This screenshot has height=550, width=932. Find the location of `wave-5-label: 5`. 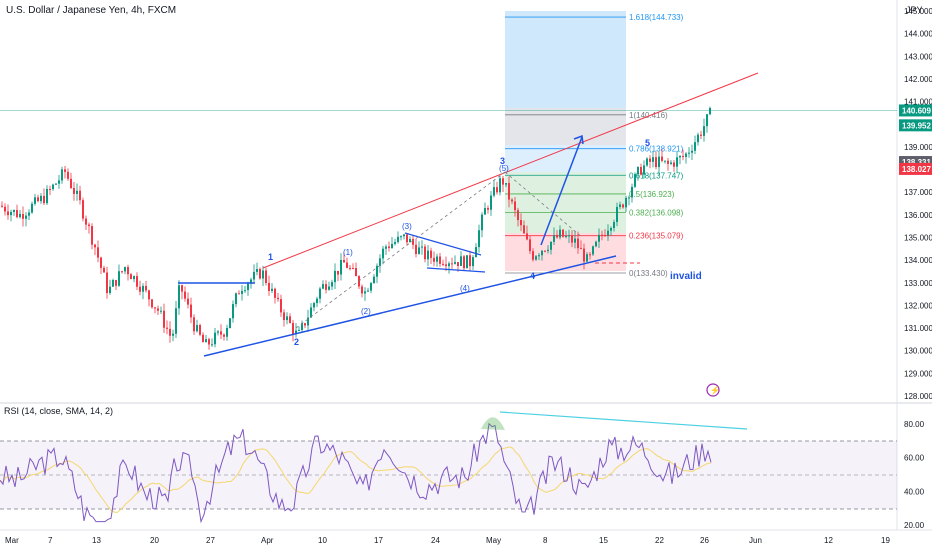

wave-5-label: 5 is located at coordinates (647, 143).